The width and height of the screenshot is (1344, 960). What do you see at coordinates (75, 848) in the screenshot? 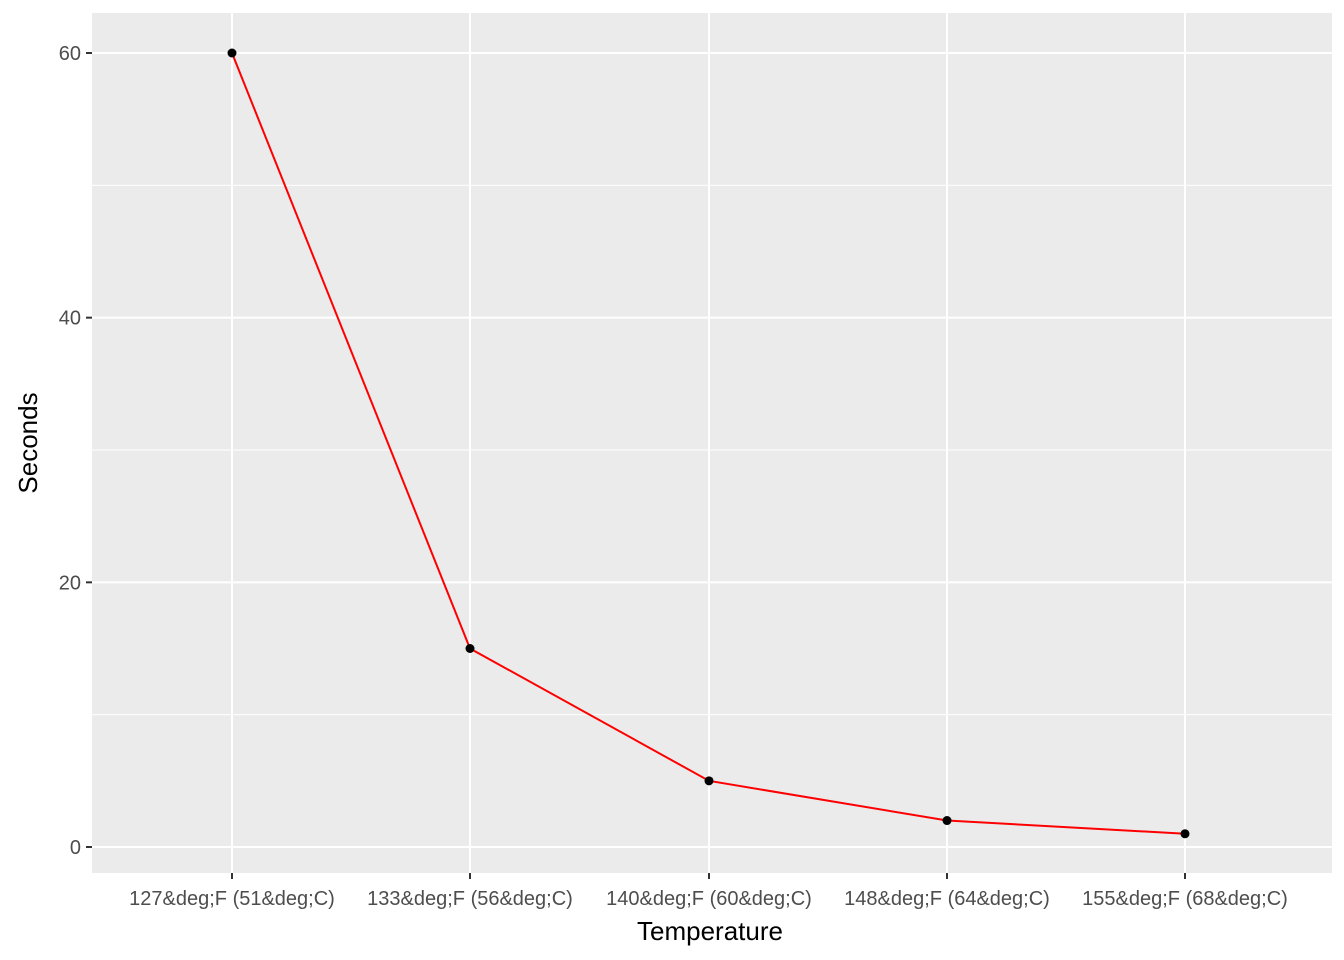
I see `y-tick-label: 0` at bounding box center [75, 848].